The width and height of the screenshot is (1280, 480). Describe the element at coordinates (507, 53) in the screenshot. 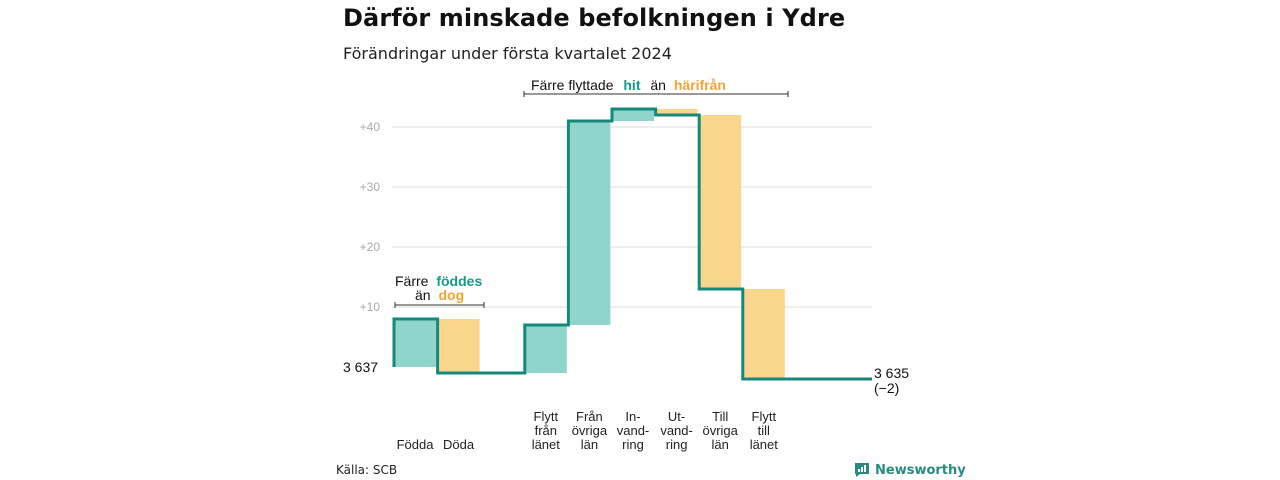

I see `chart-subtitle: Förändringar under första kvartalet 2024` at that location.